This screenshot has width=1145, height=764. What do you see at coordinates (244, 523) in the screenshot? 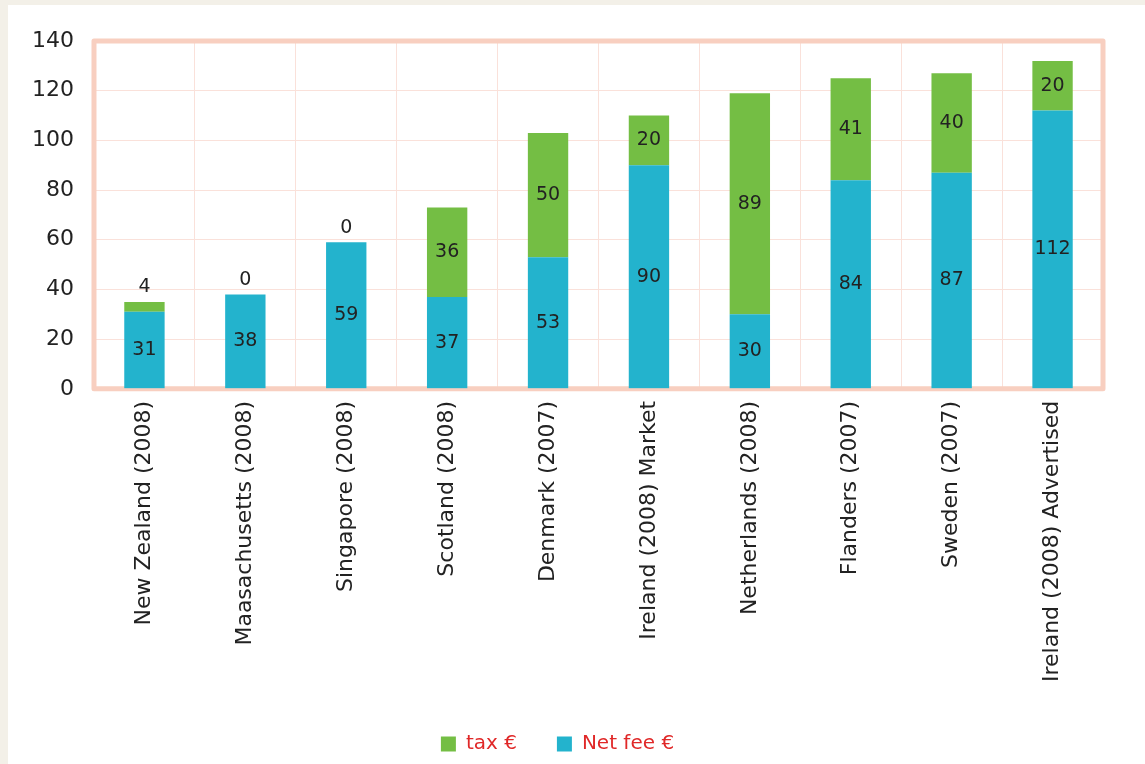
I see `x-tick-label: Maasachusetts (2008)` at bounding box center [244, 523].